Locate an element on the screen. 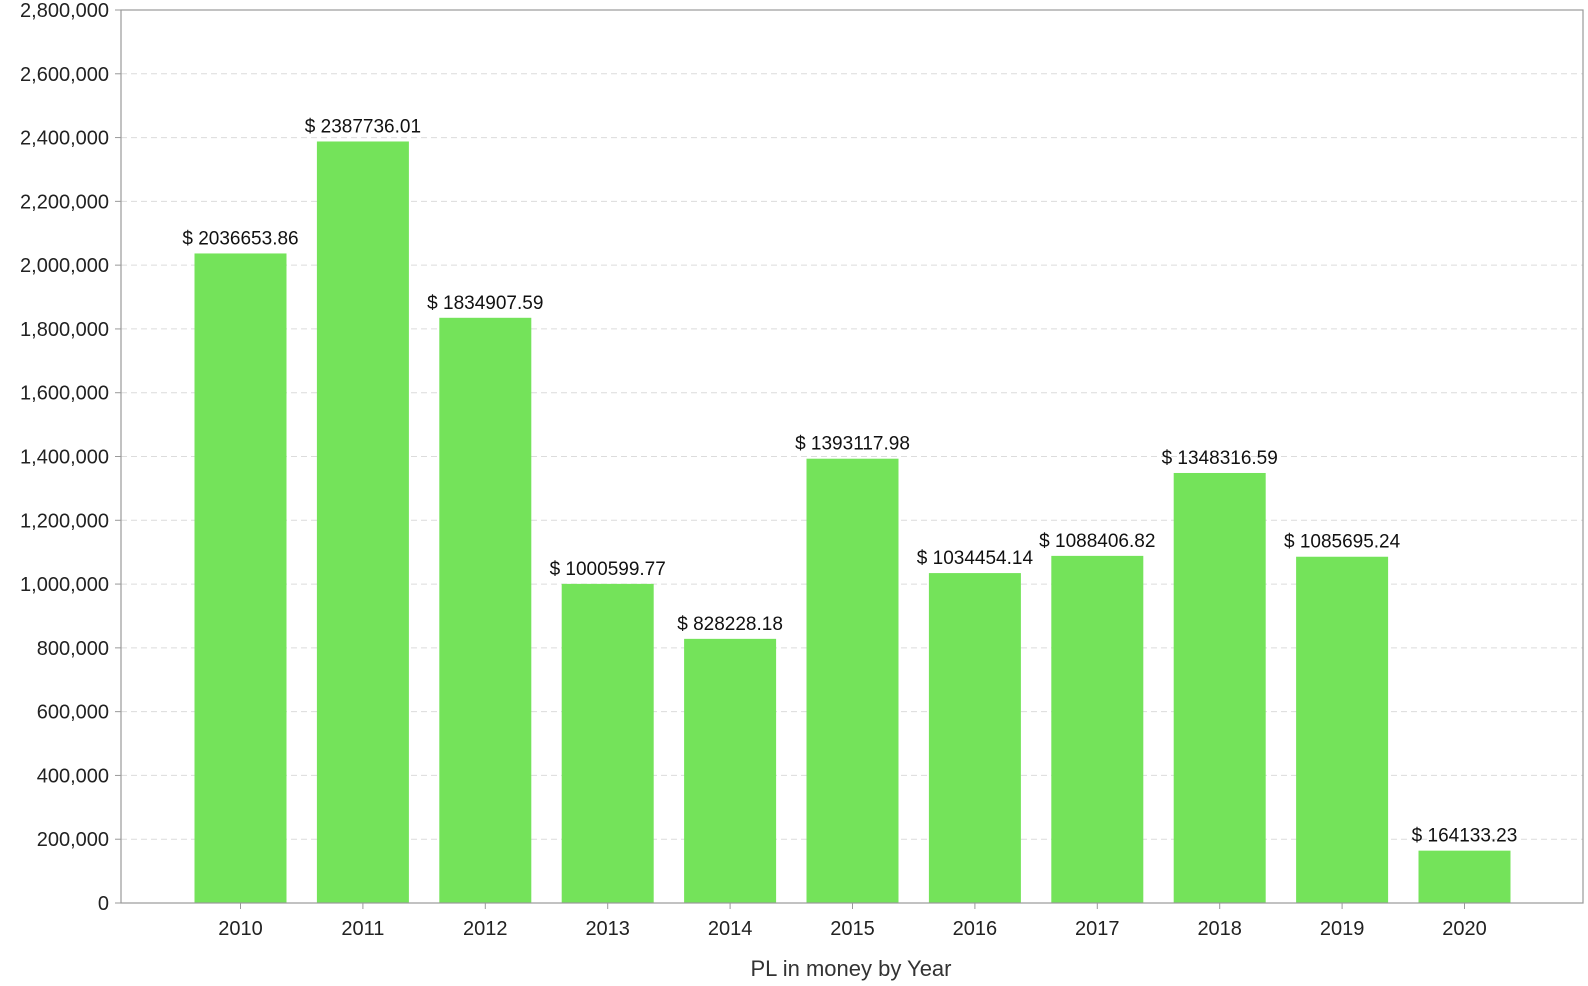 Image resolution: width=1588 pixels, height=986 pixels. x-tick-label: 2020 is located at coordinates (1464, 929).